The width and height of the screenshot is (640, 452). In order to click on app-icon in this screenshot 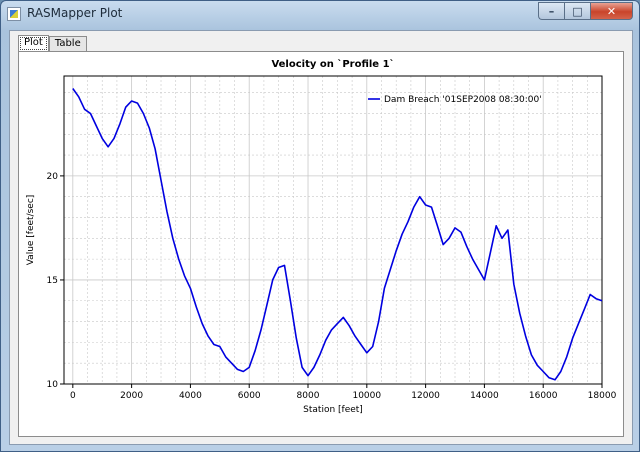, I will do `click(14, 14)`.